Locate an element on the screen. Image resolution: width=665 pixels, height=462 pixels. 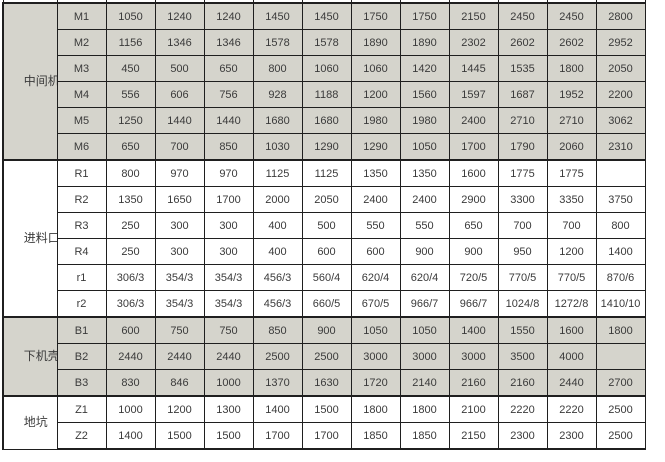
value-cell: 2310 is located at coordinates (620, 147).